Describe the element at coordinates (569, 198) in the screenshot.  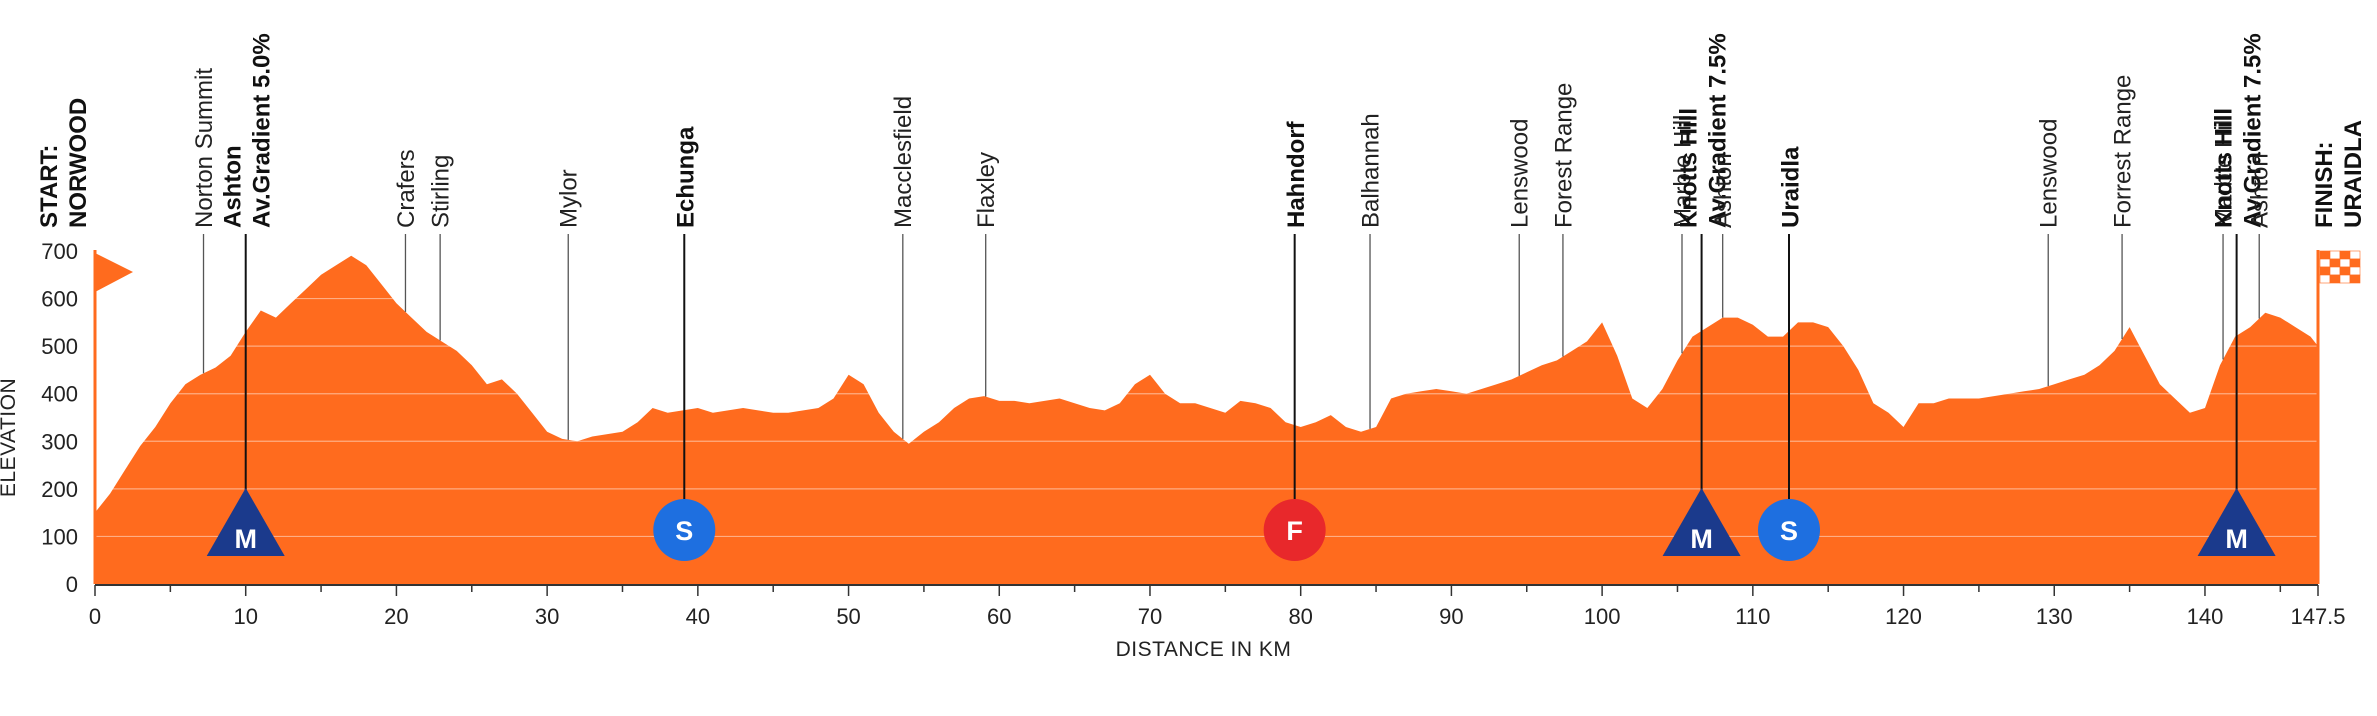
I see `location-label: Mylor` at that location.